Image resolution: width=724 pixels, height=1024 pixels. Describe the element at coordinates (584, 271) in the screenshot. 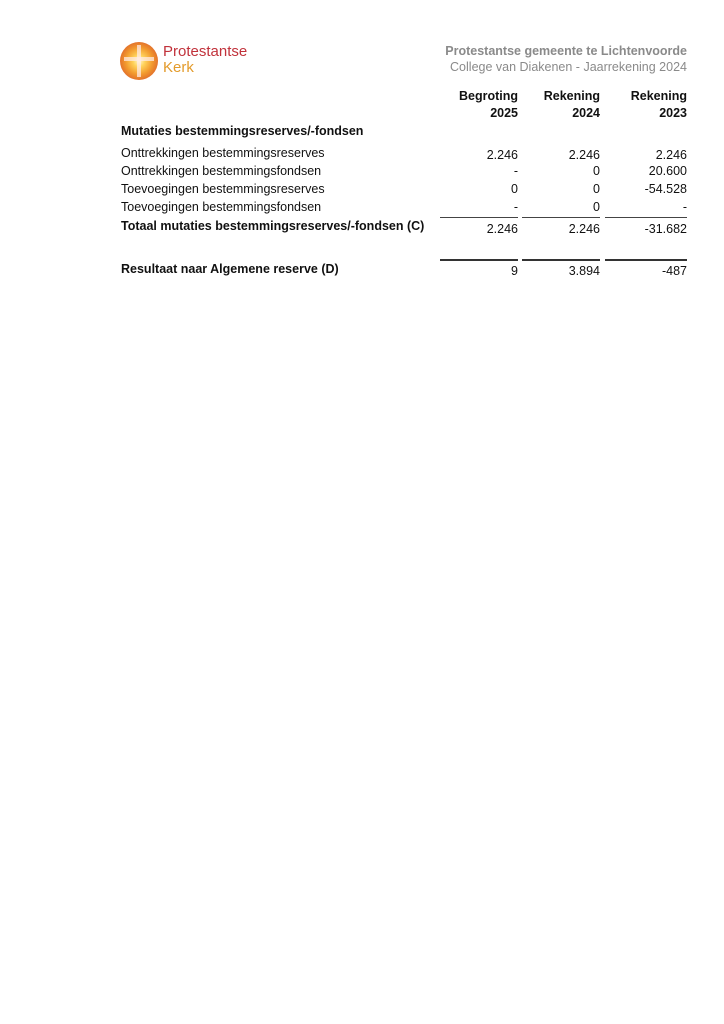

I see `result-value: 3.894` at that location.